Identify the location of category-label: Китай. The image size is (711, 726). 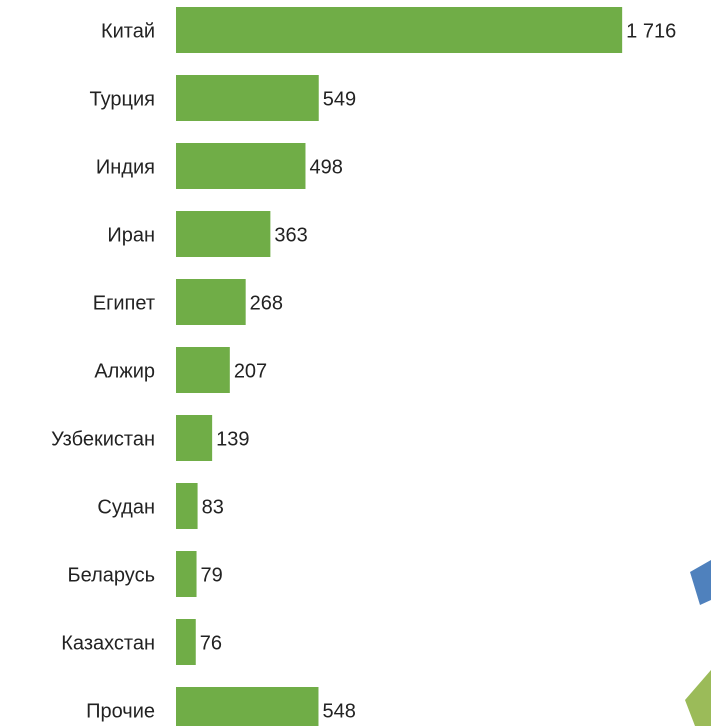
(128, 31).